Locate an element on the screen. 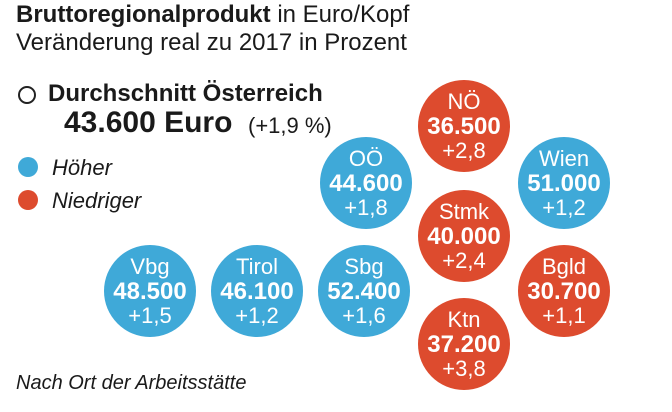 This screenshot has width=672, height=412. bubble-value-label: 40.000 is located at coordinates (464, 236).